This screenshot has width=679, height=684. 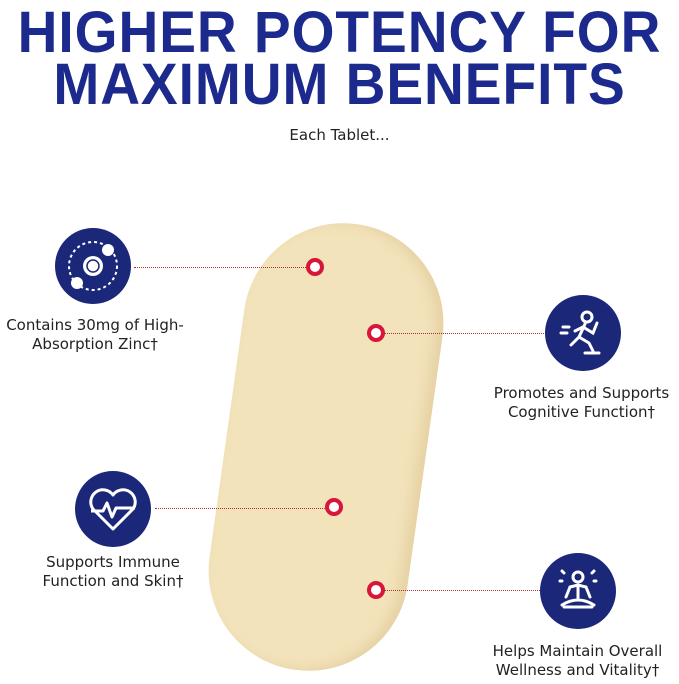 I want to click on label-line: Wellness and Vitality†, so click(x=577, y=670).